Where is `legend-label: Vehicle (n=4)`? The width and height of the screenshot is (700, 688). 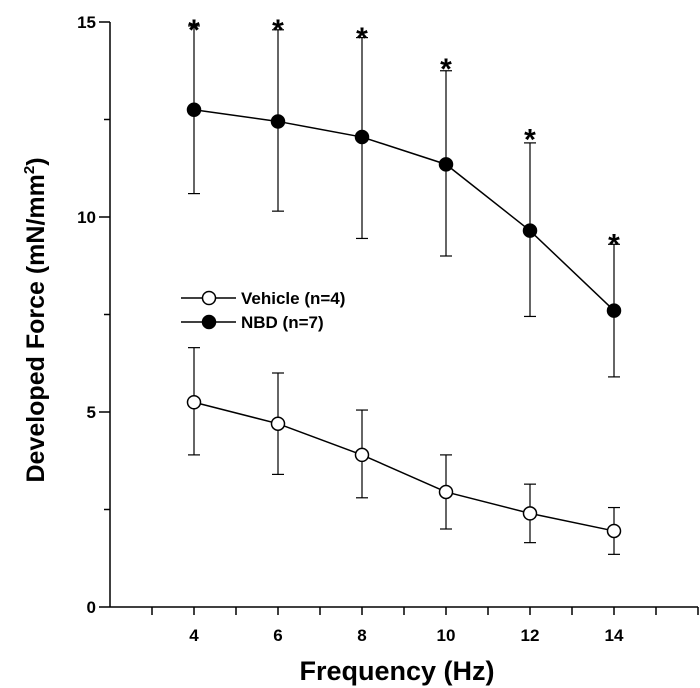 legend-label: Vehicle (n=4) is located at coordinates (293, 298).